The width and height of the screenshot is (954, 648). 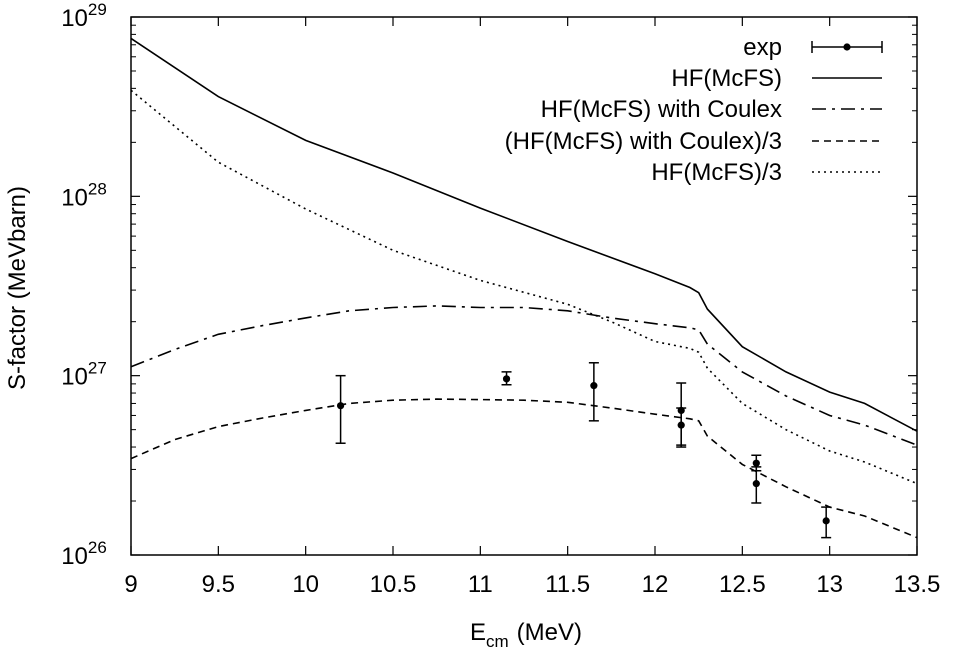 What do you see at coordinates (762, 47) in the screenshot?
I see `legend-label-0: exp` at bounding box center [762, 47].